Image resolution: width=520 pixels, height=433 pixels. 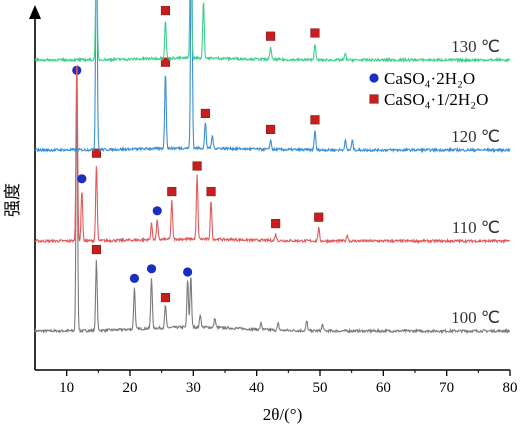 What do you see at coordinates (12, 200) in the screenshot?
I see `y-axis-title: 强度` at bounding box center [12, 200].